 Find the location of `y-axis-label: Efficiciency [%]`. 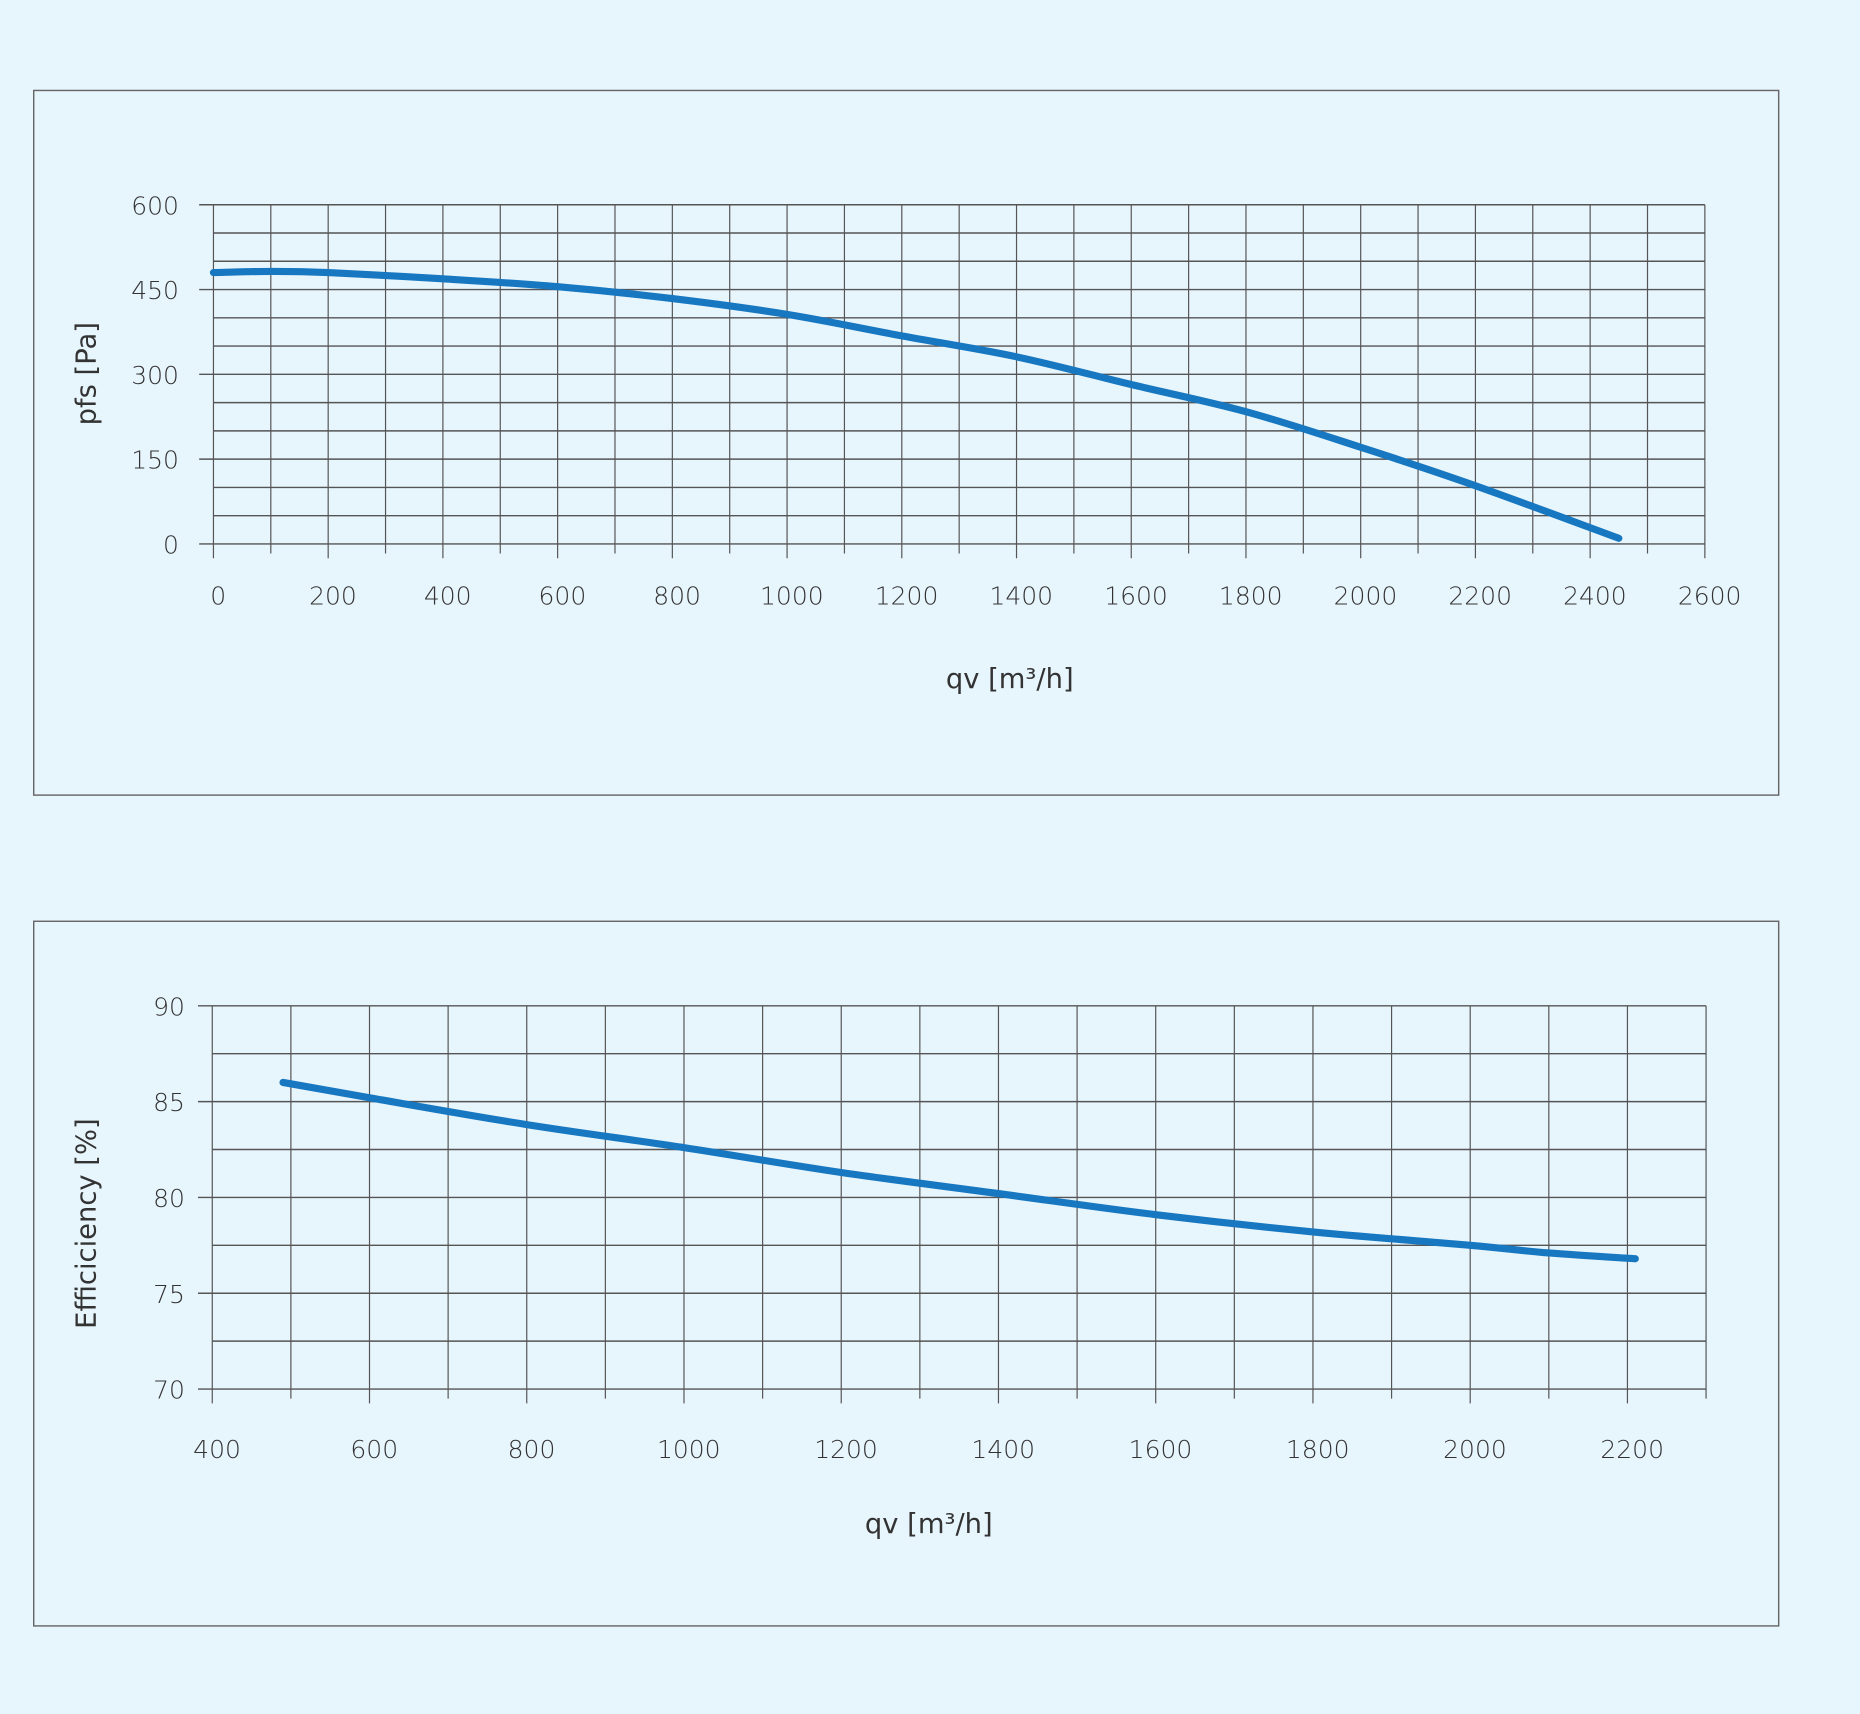

y-axis-label: Efficiciency [%] is located at coordinates (87, 1223).